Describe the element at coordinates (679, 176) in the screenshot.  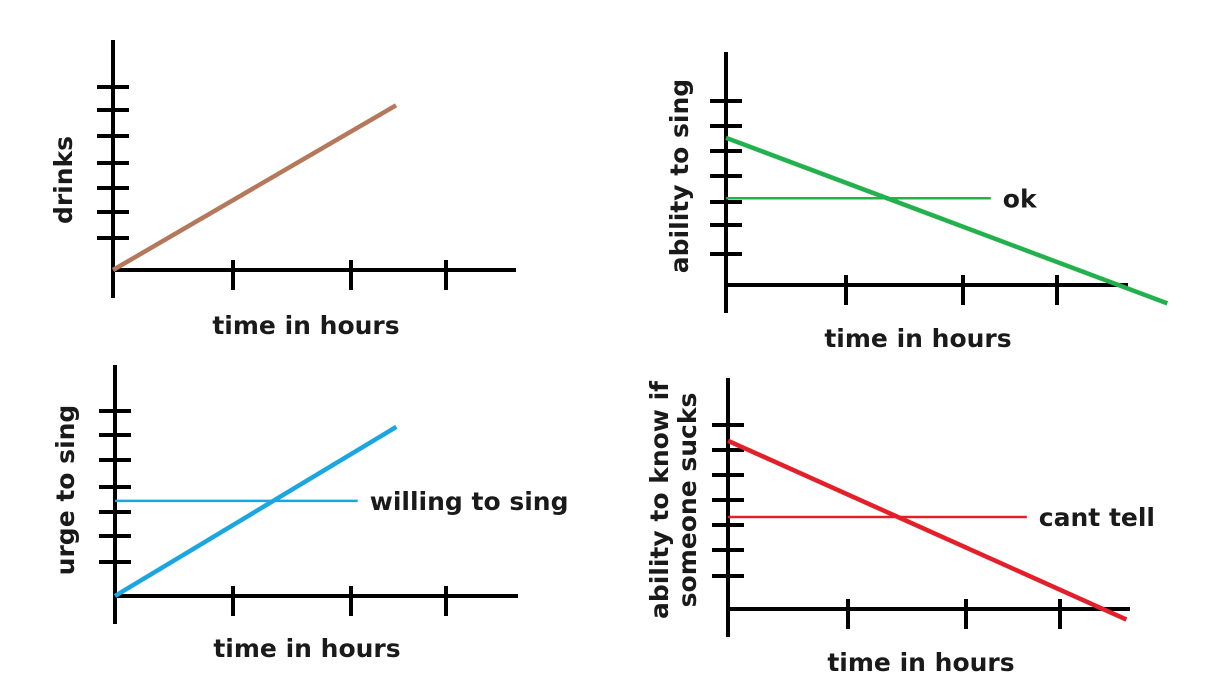
I see `y-axis-label: ability to sing` at that location.